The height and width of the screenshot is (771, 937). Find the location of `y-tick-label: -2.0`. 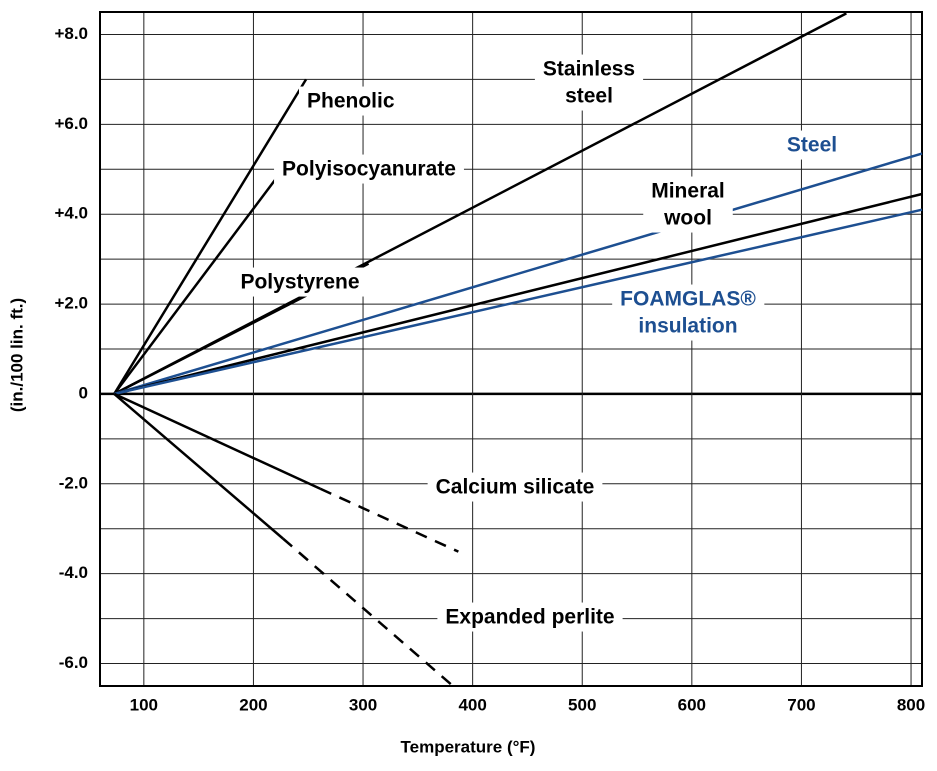

y-tick-label: -2.0 is located at coordinates (73, 482).